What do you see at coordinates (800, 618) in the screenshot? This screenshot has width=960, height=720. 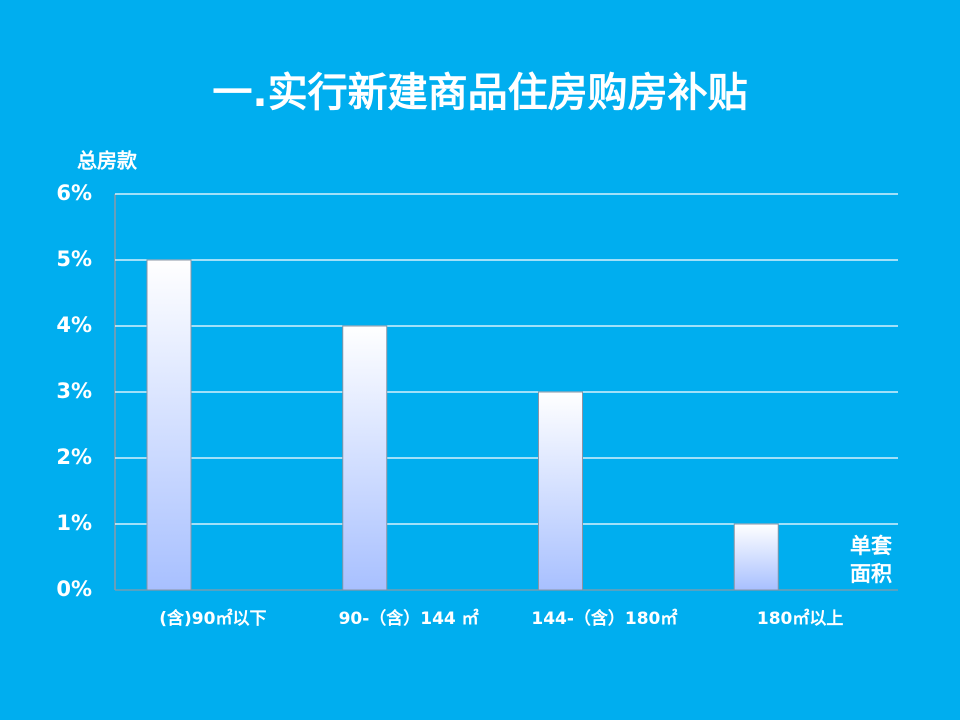 I see `x-tick-label: 180㎡以上` at bounding box center [800, 618].